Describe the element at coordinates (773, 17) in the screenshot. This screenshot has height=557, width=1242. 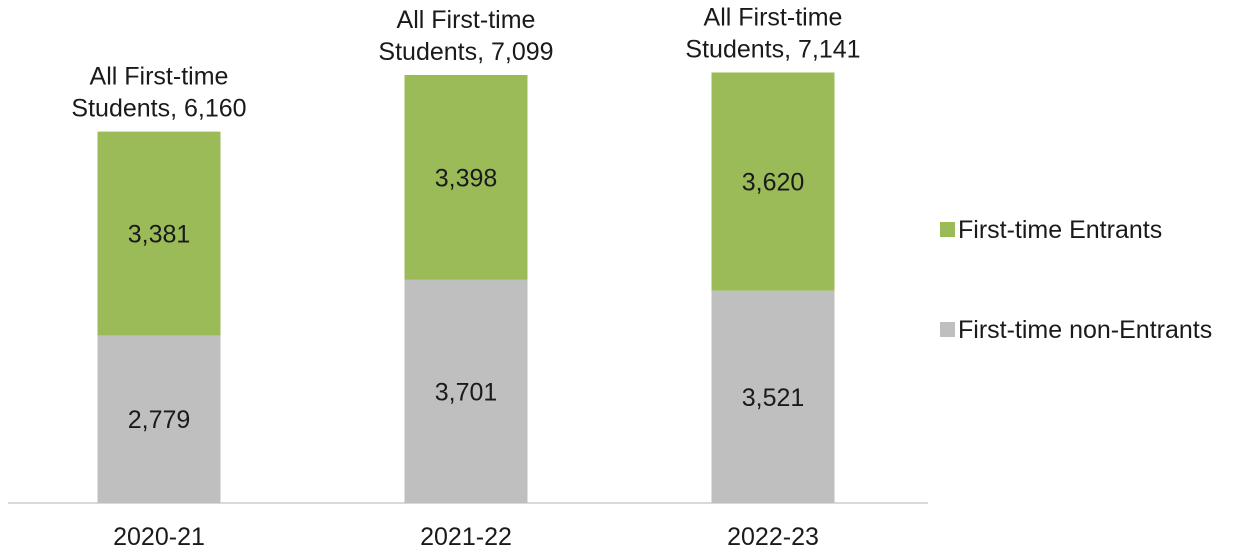
I see `total-label-line1-2022-23: All First-time` at that location.